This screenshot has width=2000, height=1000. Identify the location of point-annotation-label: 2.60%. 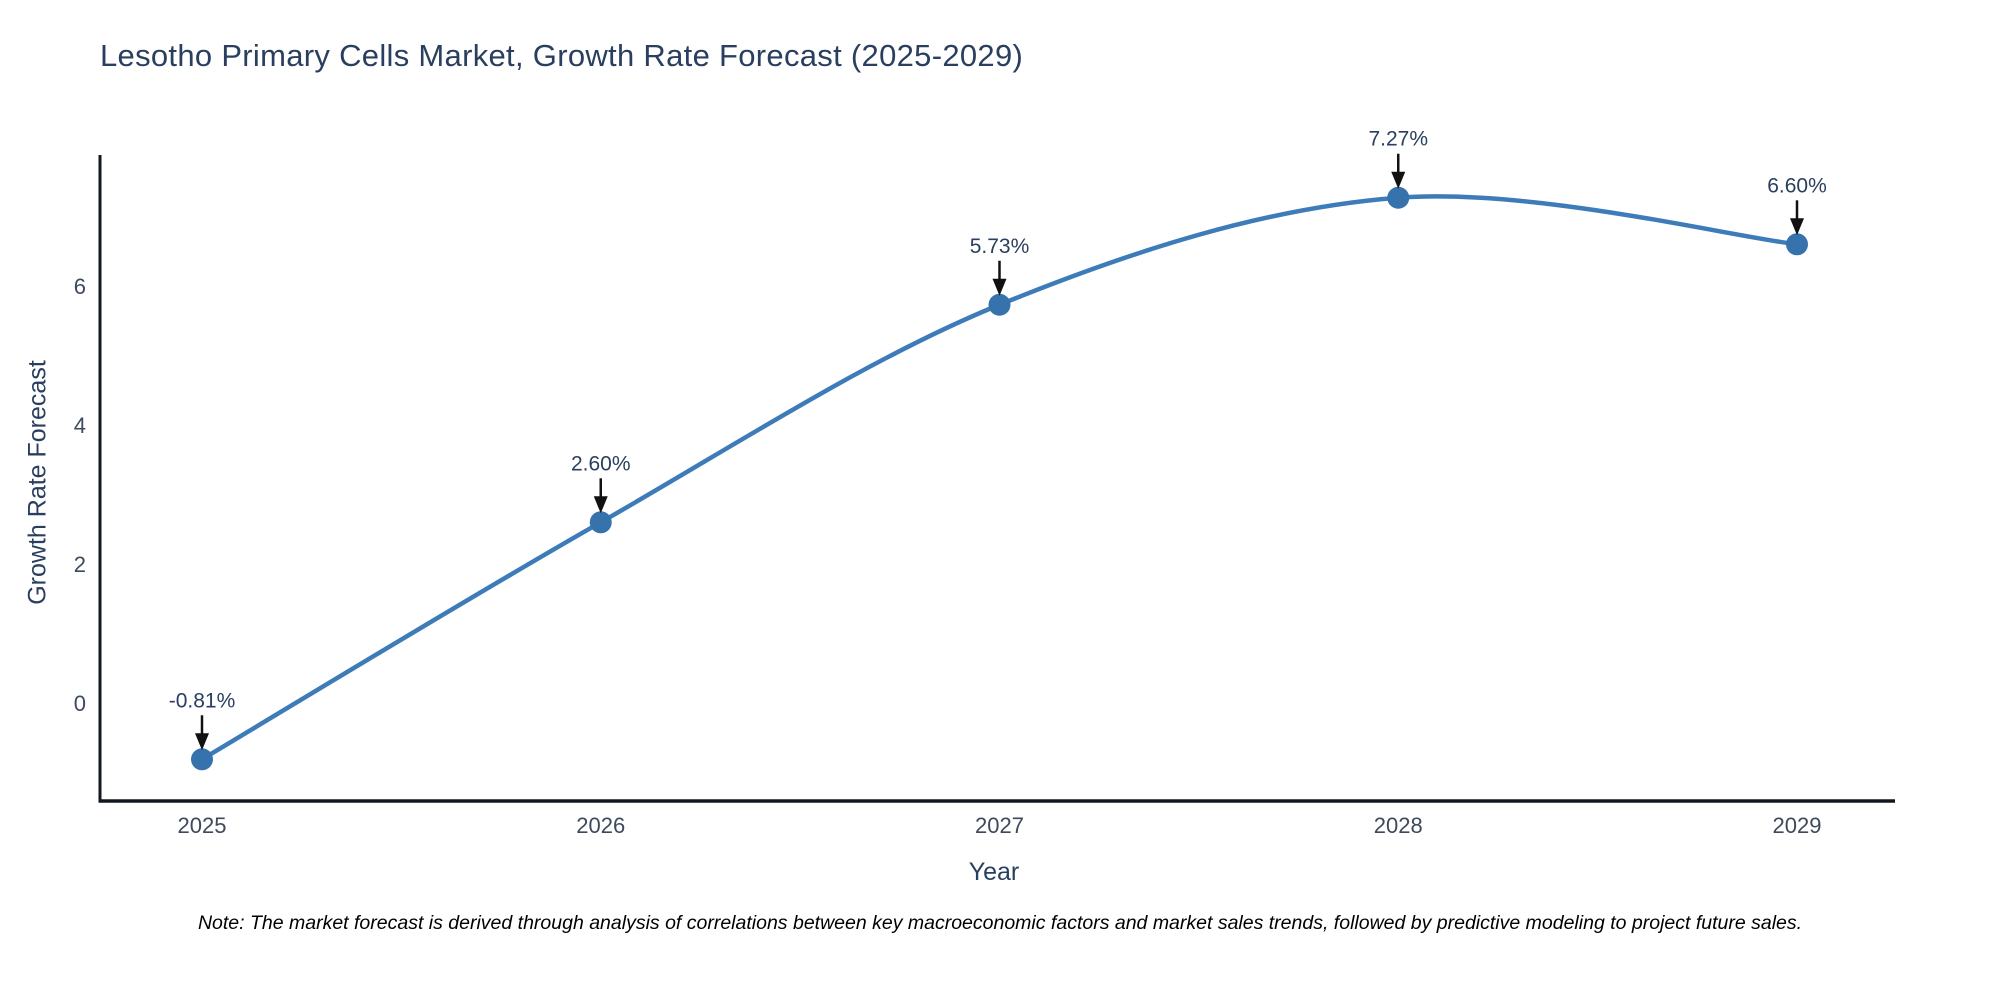
(601, 463).